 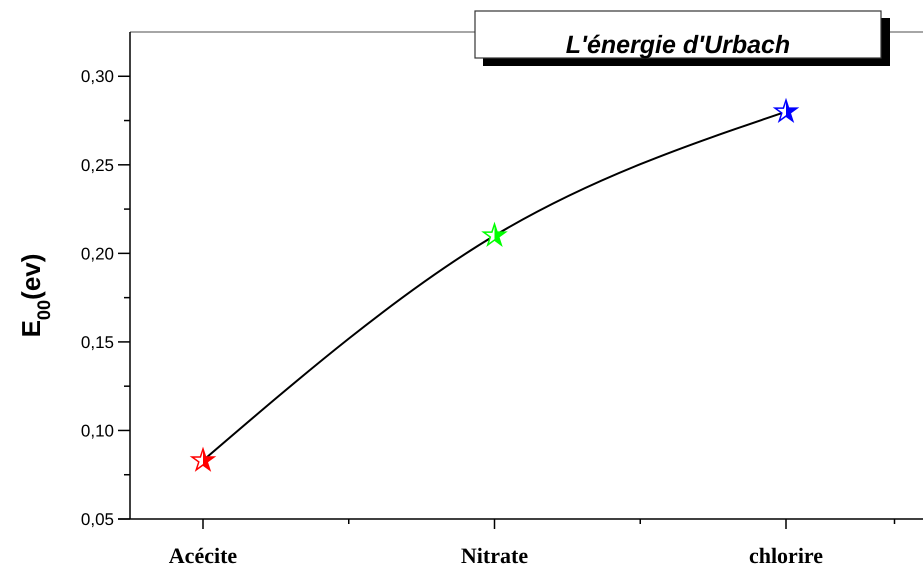 What do you see at coordinates (97, 76) in the screenshot?
I see `y-tick-label: 0,30` at bounding box center [97, 76].